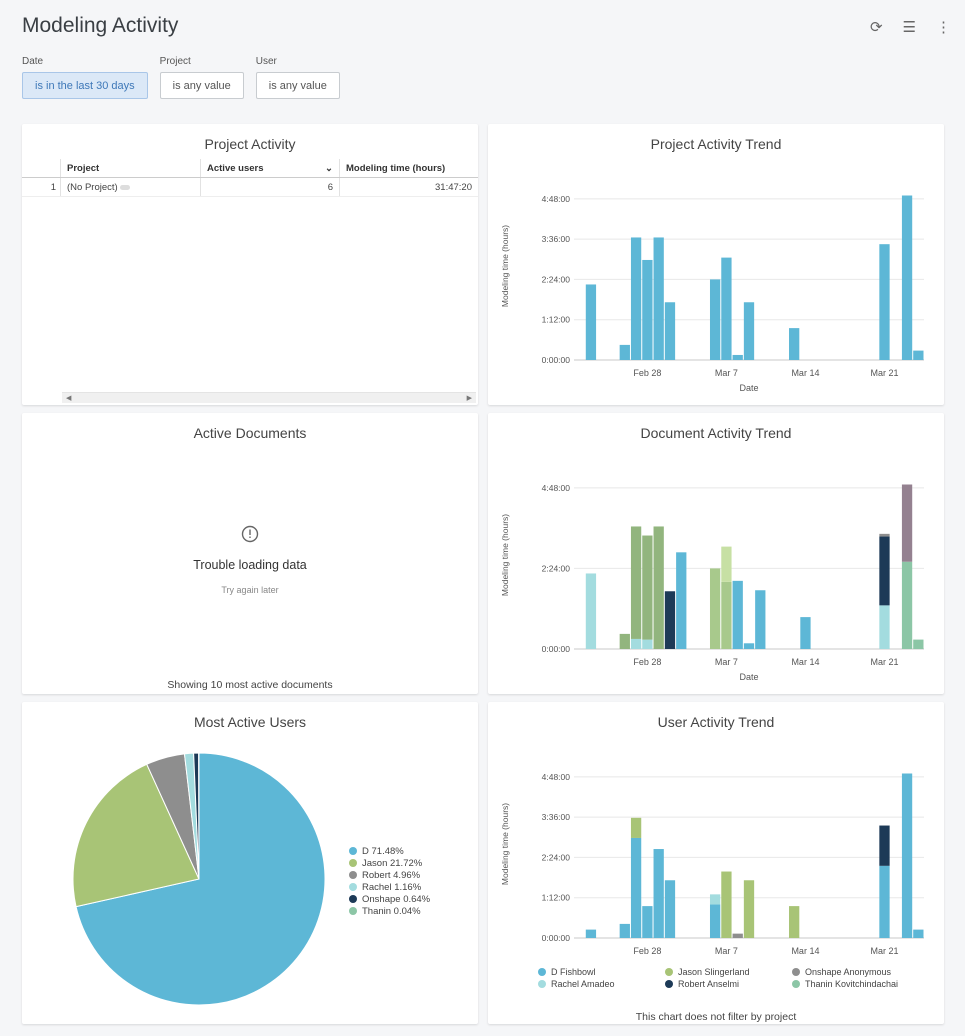  I want to click on error-title: Trouble loading data, so click(250, 565).